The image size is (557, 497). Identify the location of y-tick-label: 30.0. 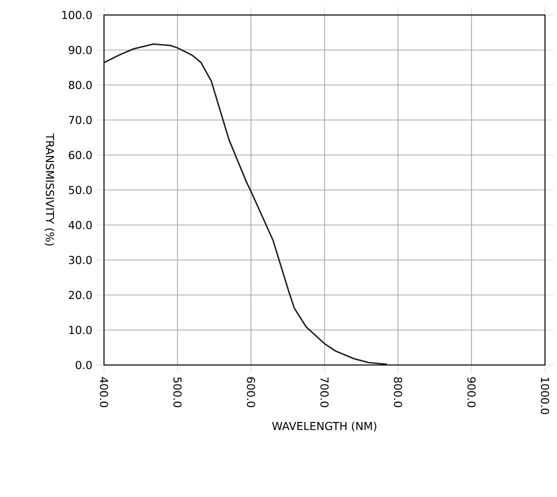
(80, 260).